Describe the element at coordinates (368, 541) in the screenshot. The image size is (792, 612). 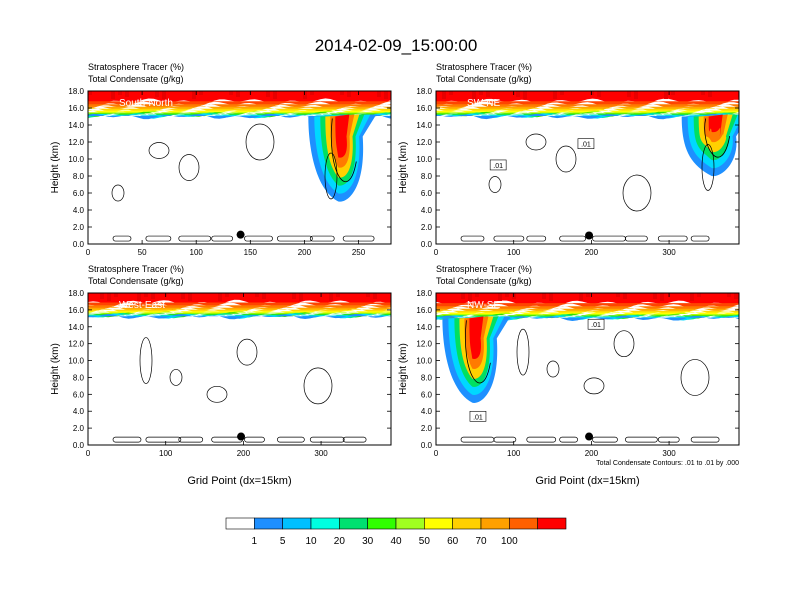
I see `colorbar-label: 30` at that location.